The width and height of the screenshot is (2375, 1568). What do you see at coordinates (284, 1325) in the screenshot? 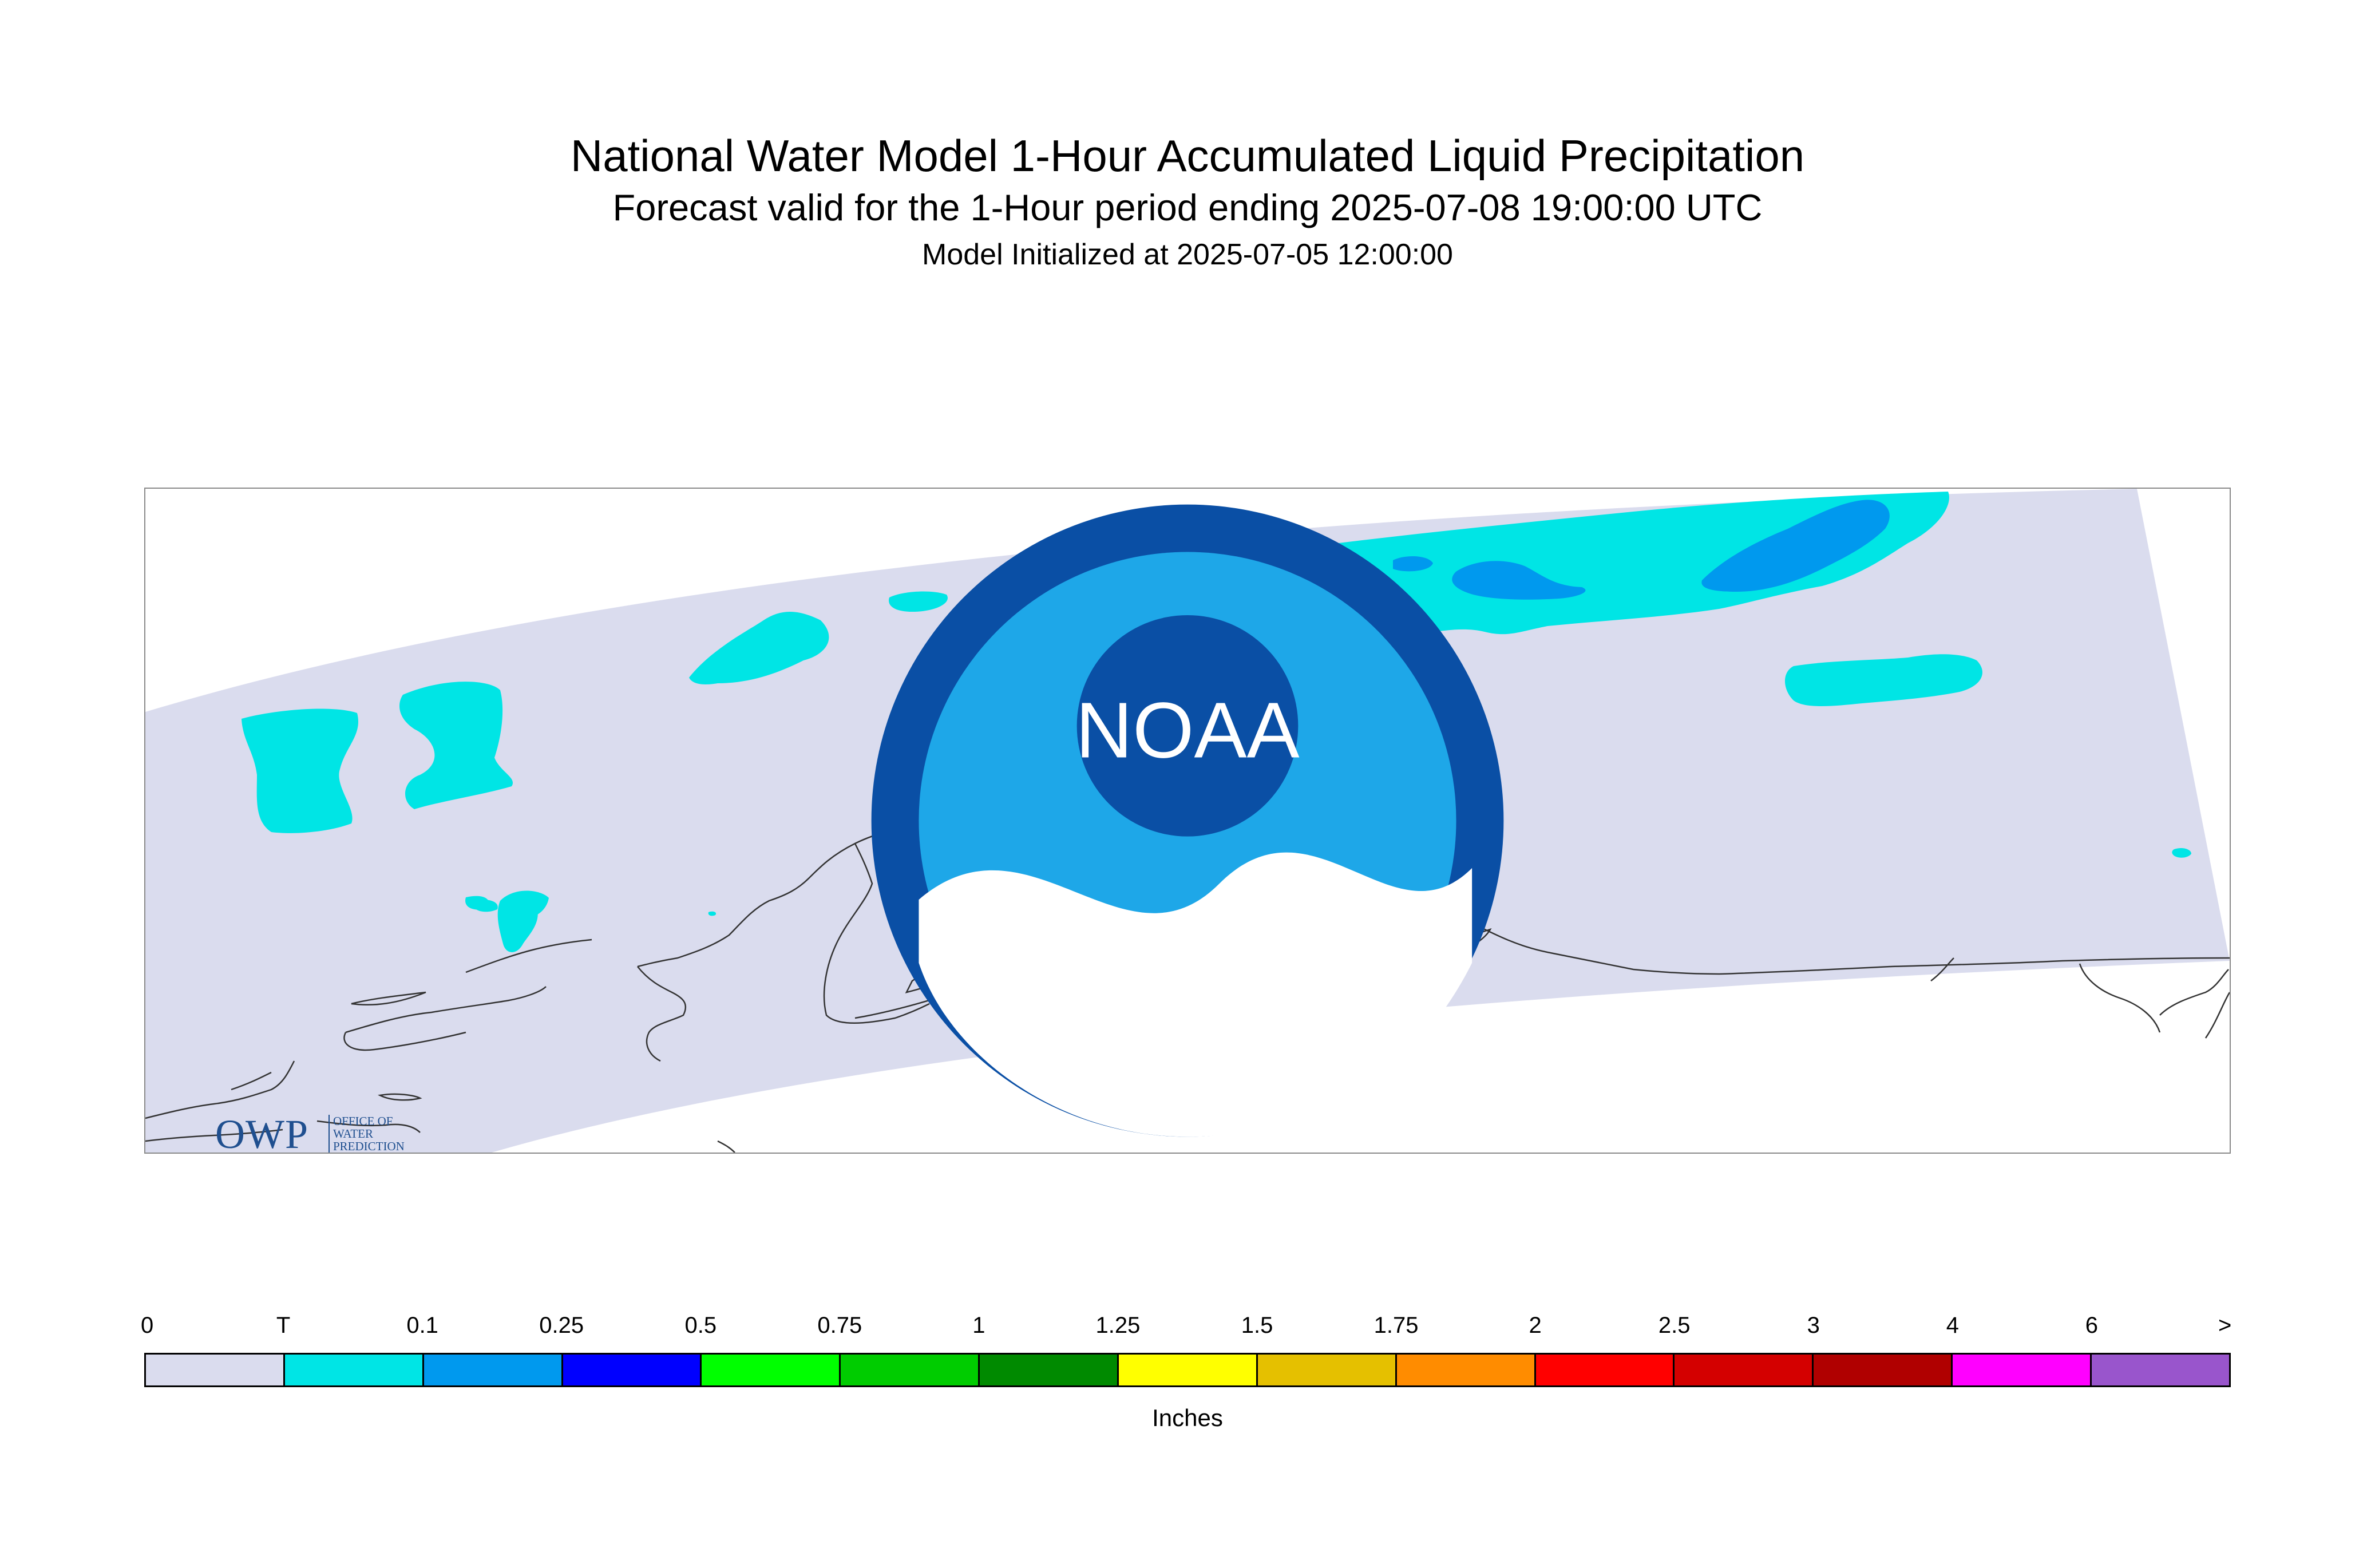
I see `legend-tick-label: T` at bounding box center [284, 1325].